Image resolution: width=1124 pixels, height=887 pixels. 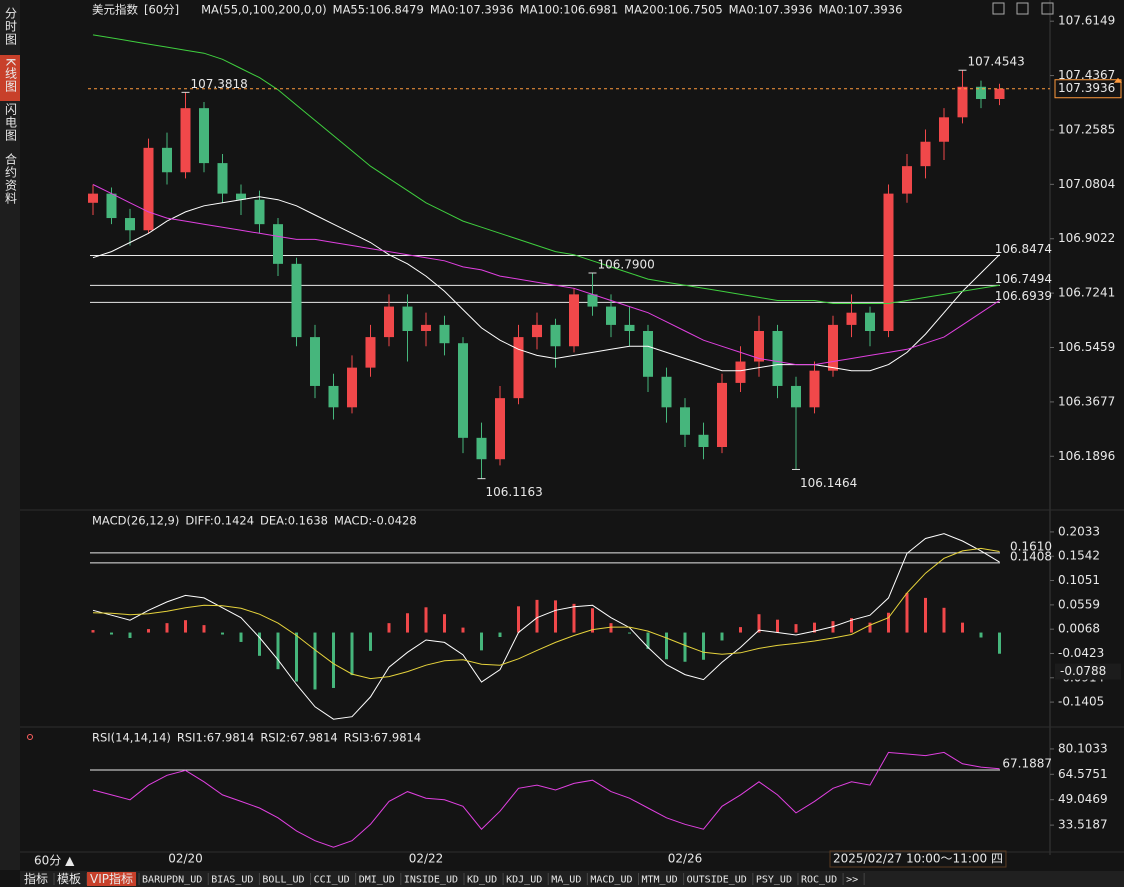 I want to click on y-tick-label: 0.1051, so click(x=1079, y=580).